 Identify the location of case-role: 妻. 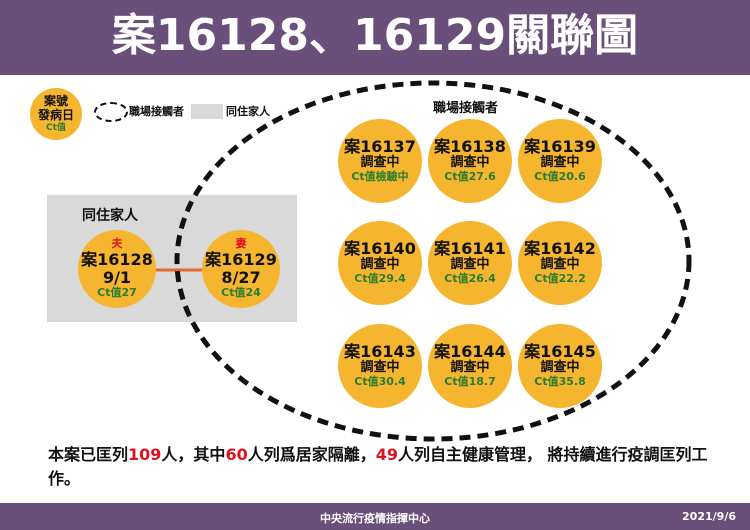
(241, 243).